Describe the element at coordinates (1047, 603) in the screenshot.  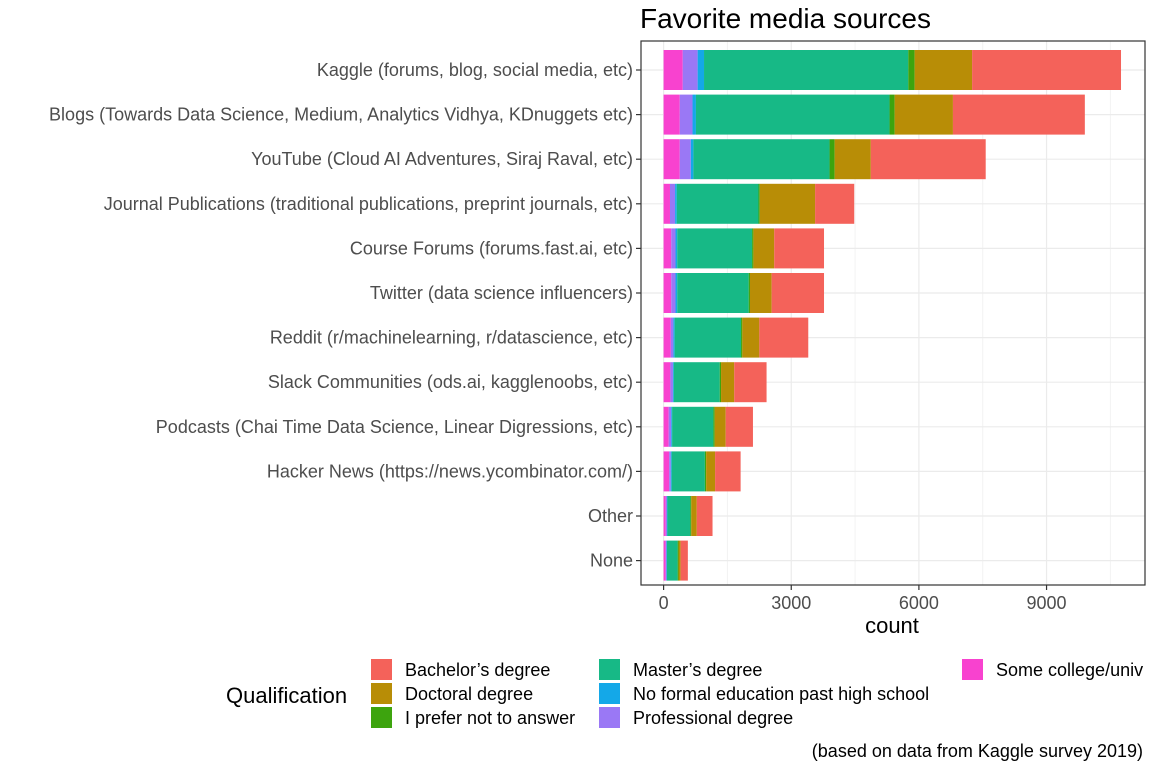
I see `x-tick-label: 9000` at that location.